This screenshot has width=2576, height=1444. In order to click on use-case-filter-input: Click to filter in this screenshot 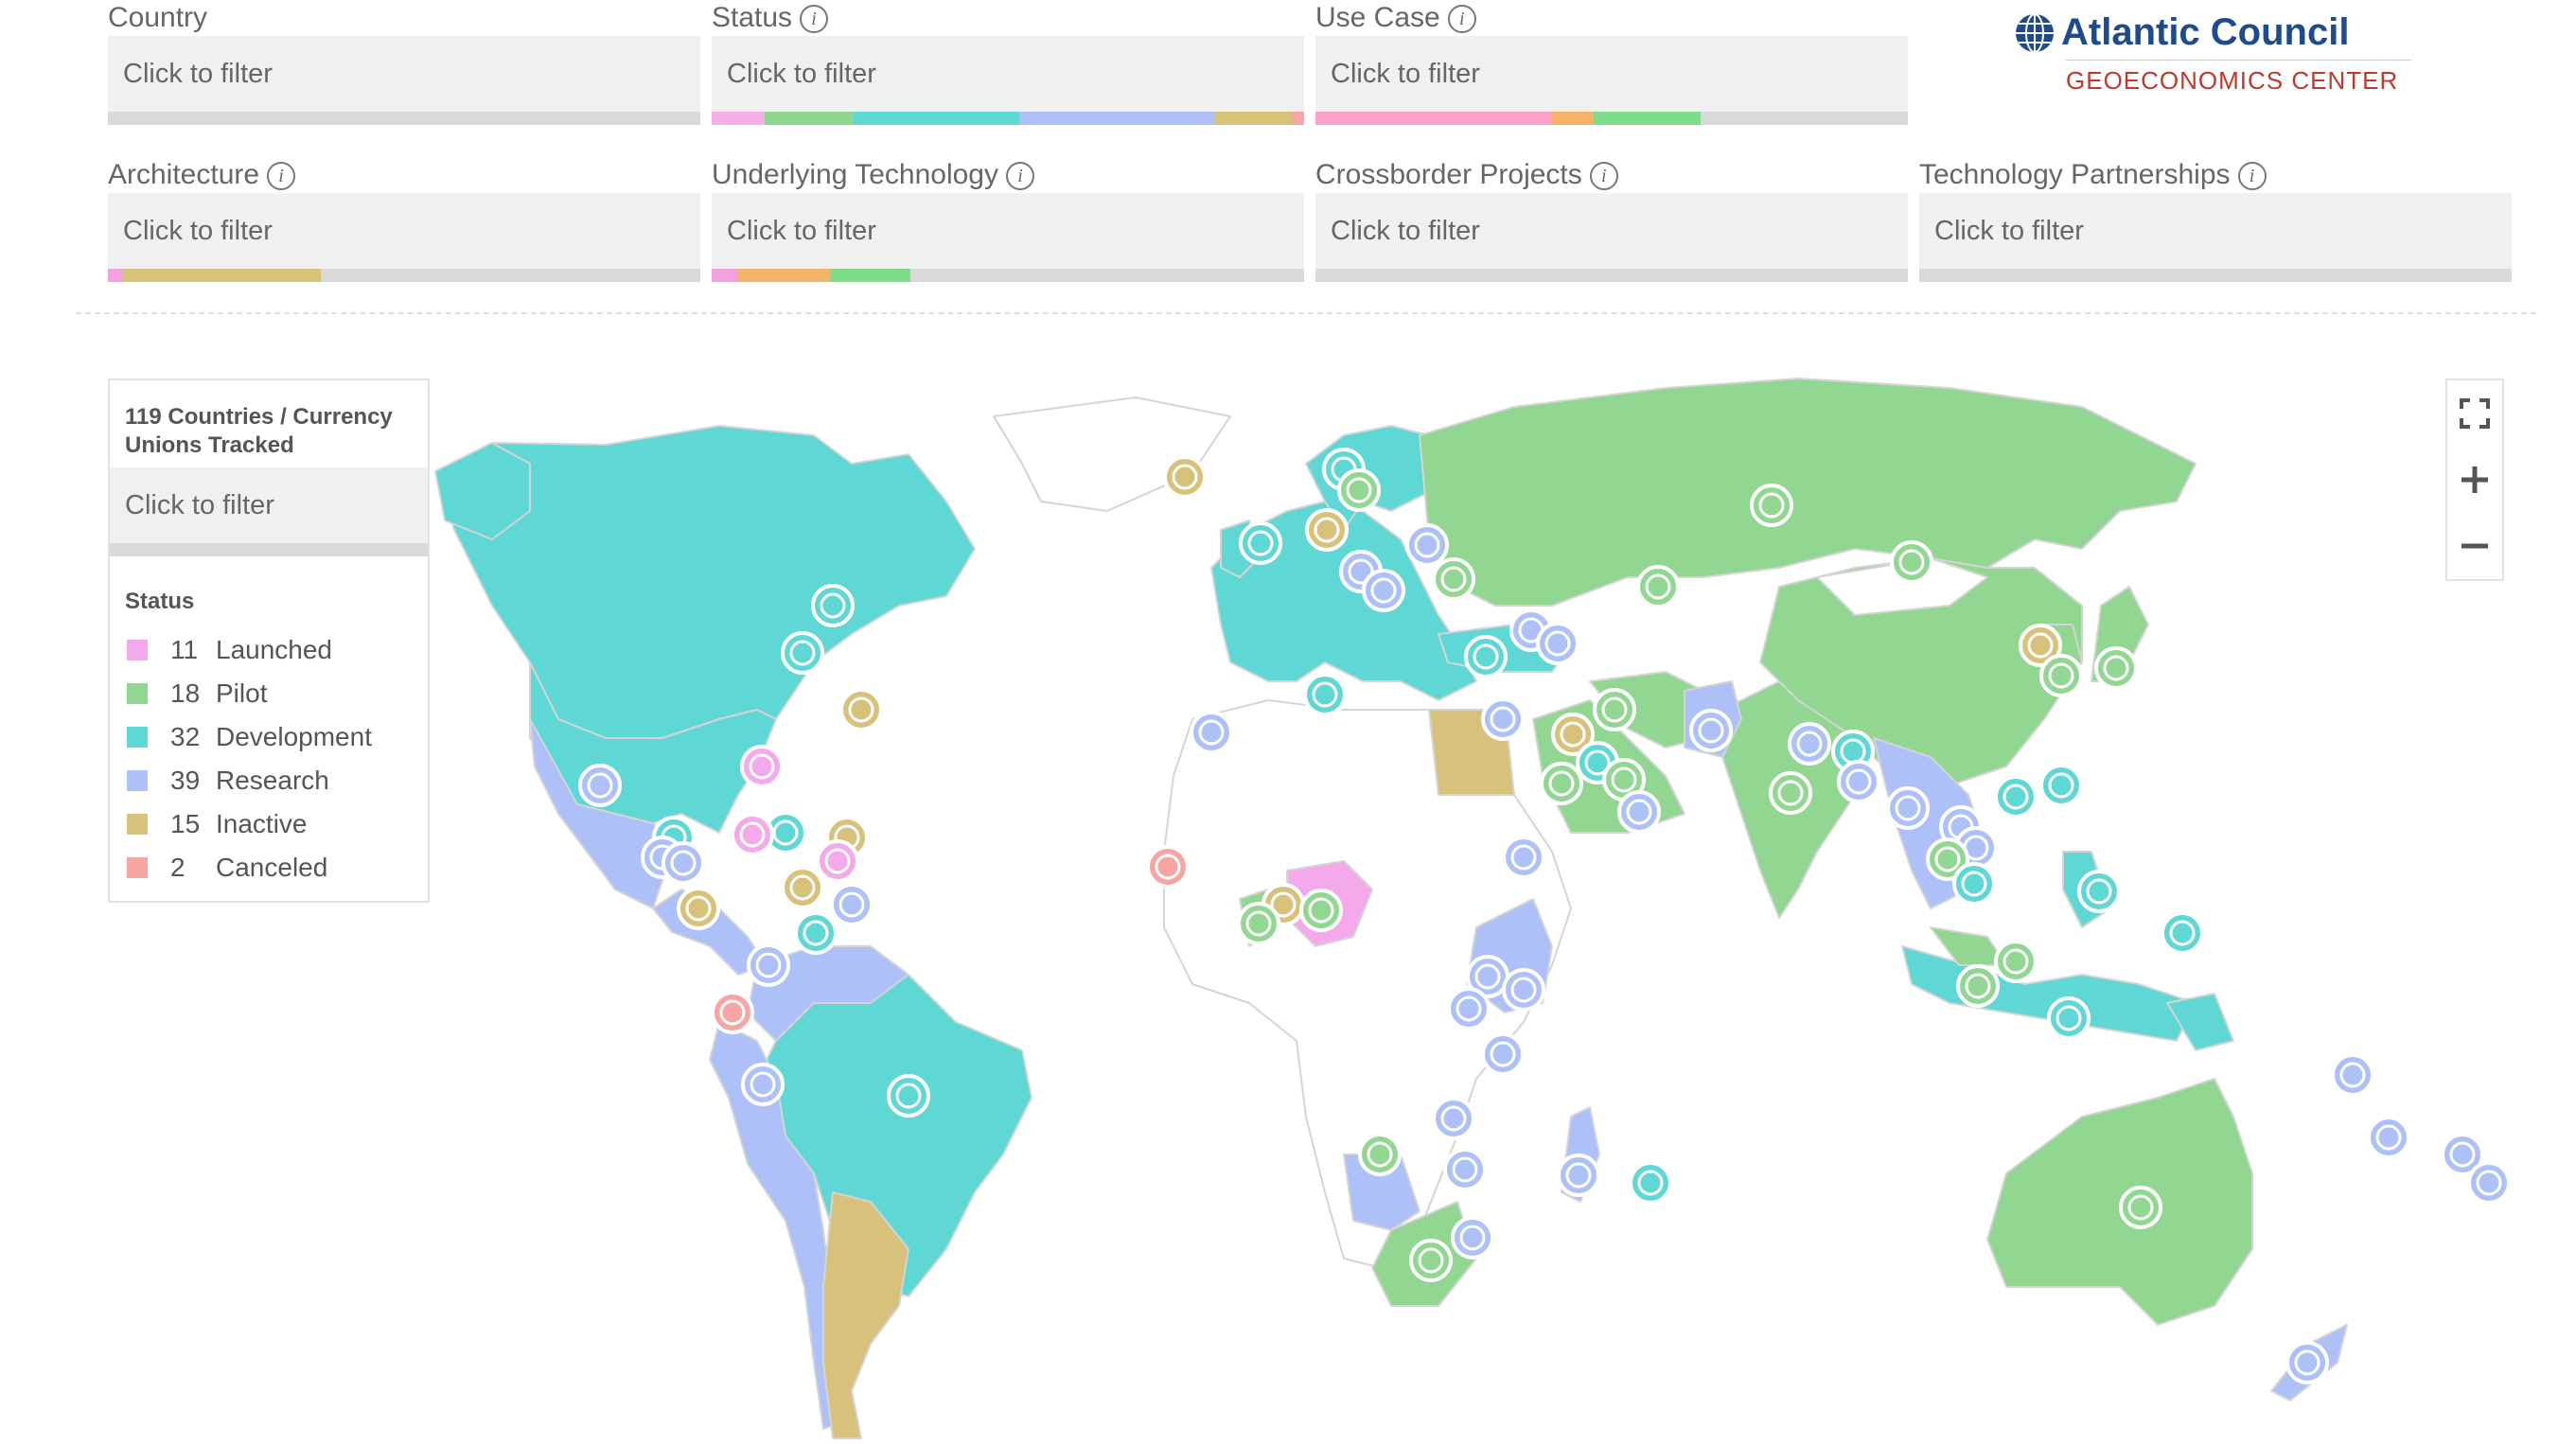, I will do `click(1611, 74)`.